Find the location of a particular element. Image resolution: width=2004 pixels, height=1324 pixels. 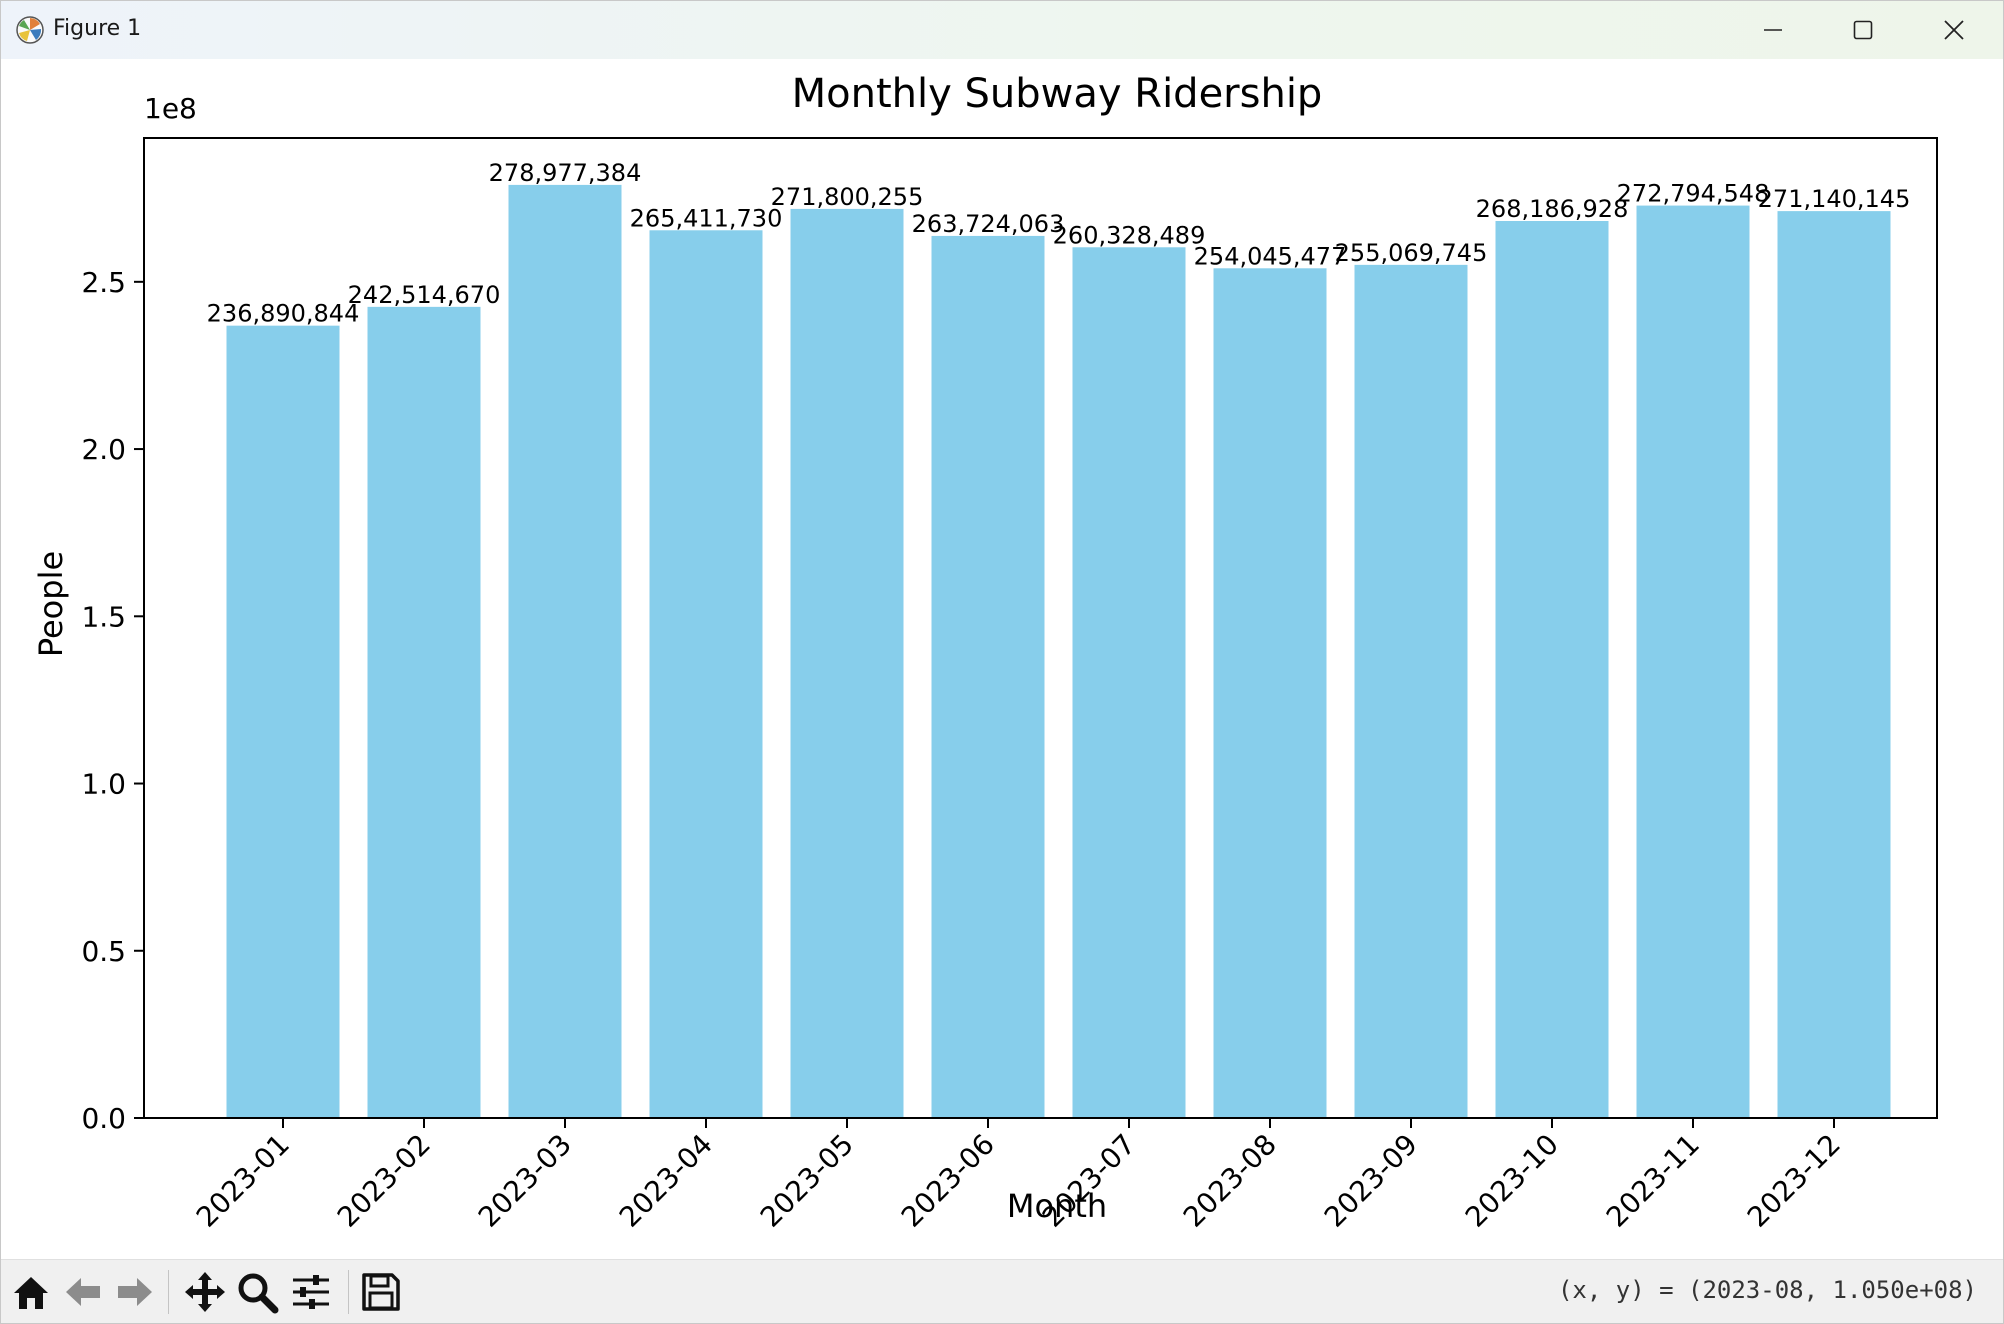

close-button is located at coordinates (1954, 30).